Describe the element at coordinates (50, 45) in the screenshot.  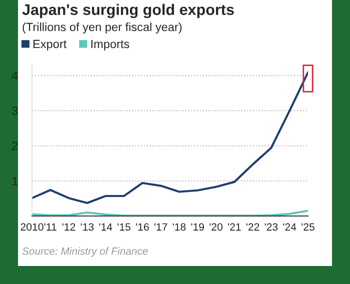
I see `legend-label: Export` at that location.